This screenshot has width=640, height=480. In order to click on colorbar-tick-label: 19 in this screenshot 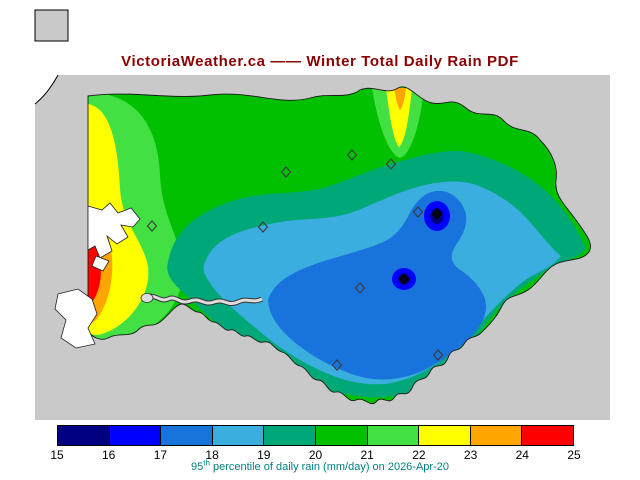, I will do `click(264, 455)`.